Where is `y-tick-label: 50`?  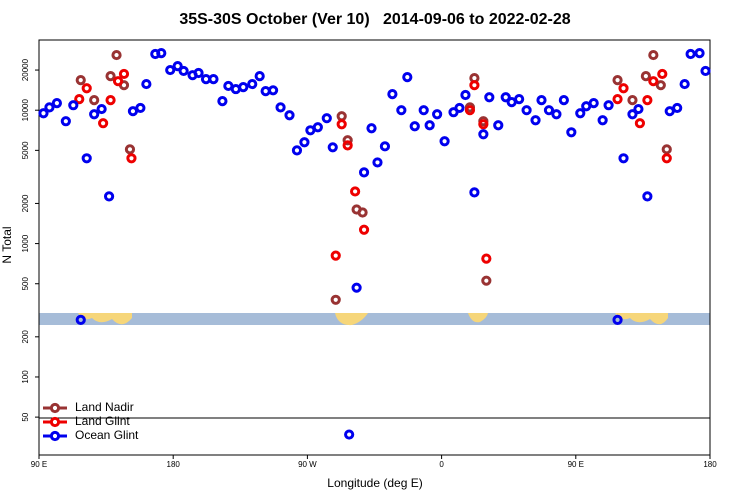 y-tick-label: 50 is located at coordinates (25, 416).